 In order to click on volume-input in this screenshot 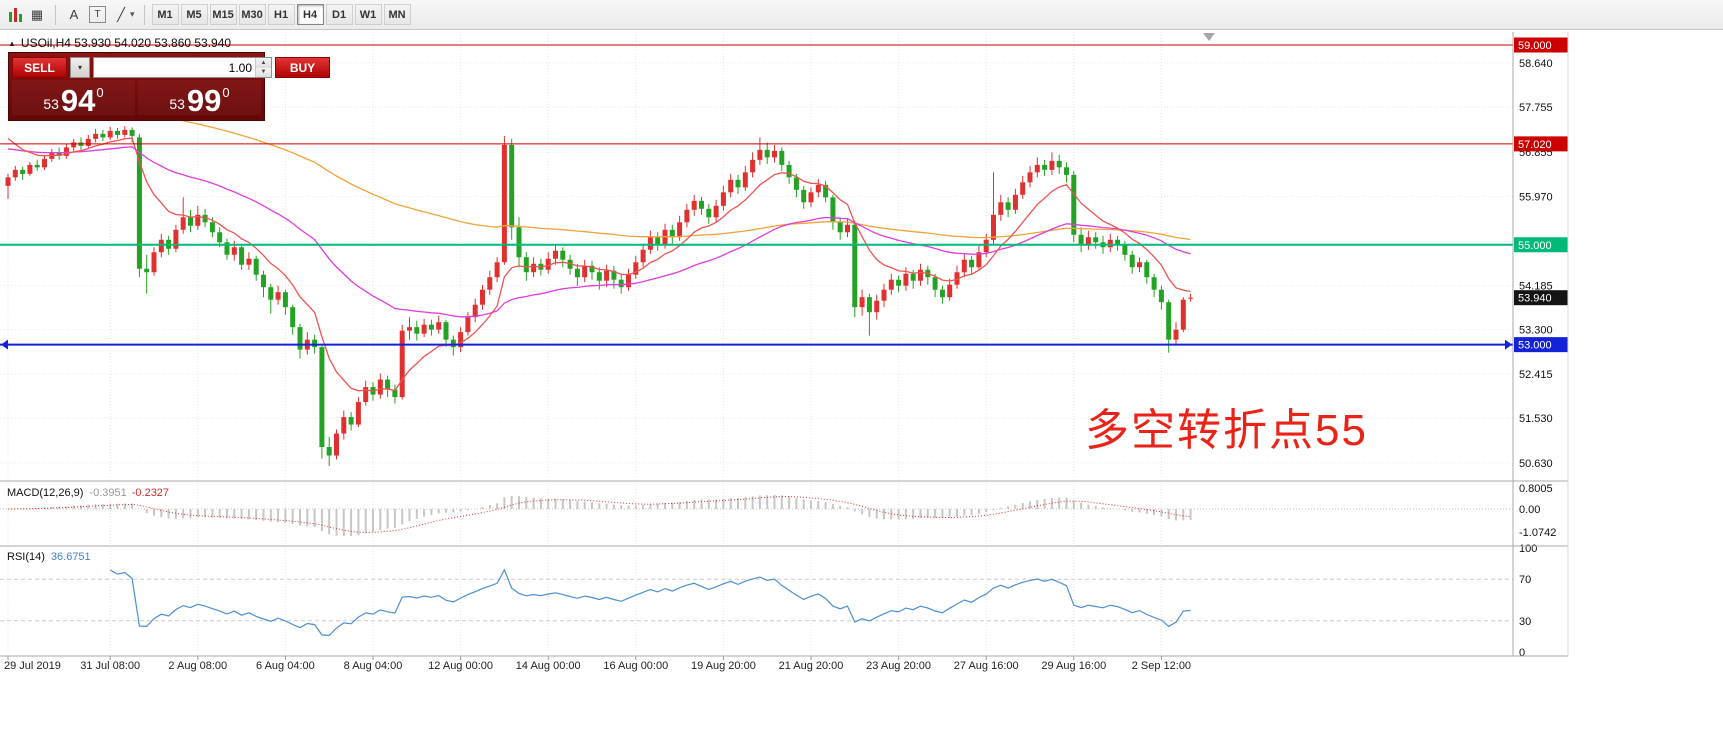, I will do `click(174, 67)`.